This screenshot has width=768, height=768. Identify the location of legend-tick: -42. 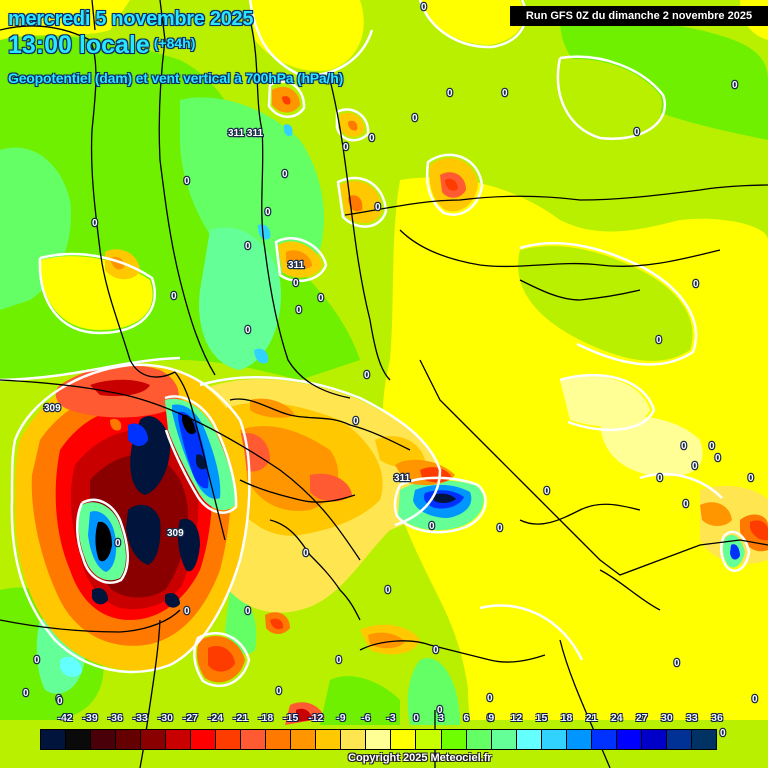
(65, 718).